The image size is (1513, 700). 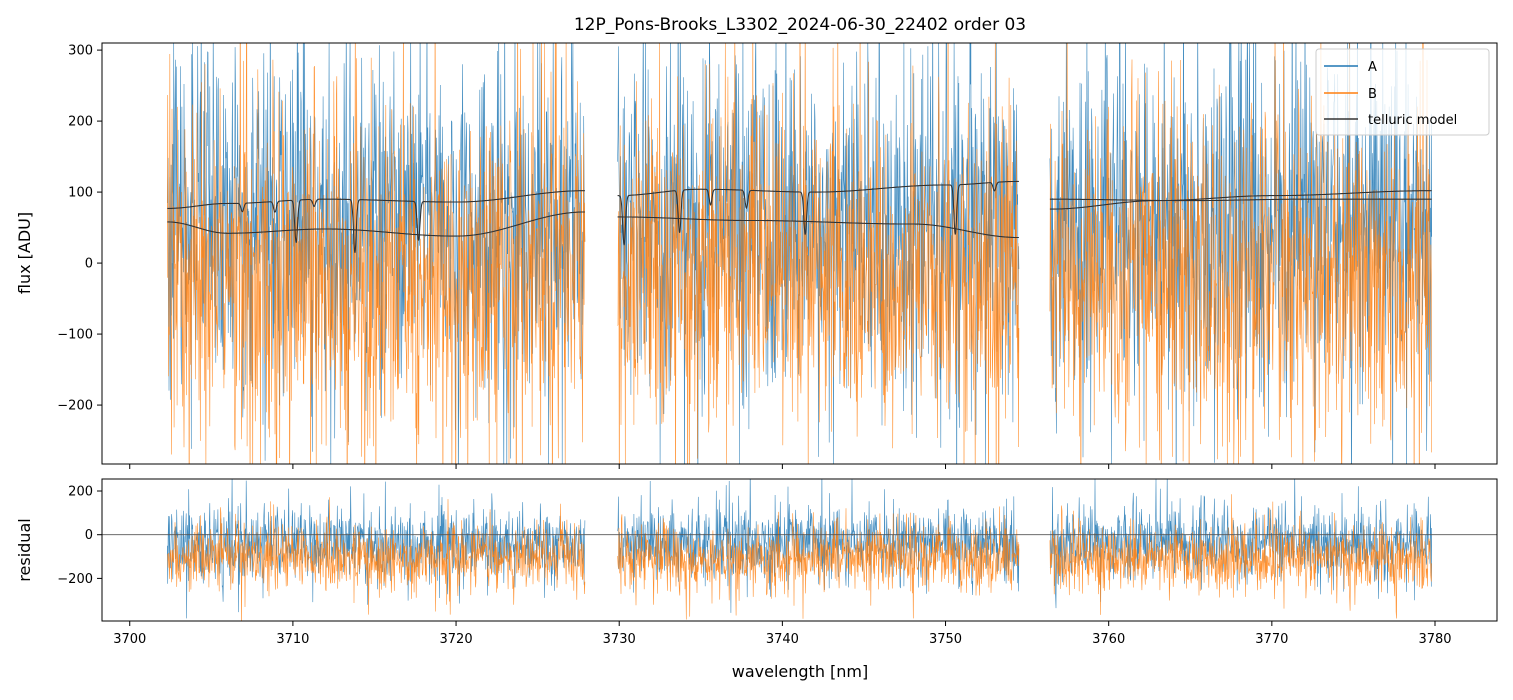 I want to click on top-telluric-model-b-seg2, so click(x=1240, y=200).